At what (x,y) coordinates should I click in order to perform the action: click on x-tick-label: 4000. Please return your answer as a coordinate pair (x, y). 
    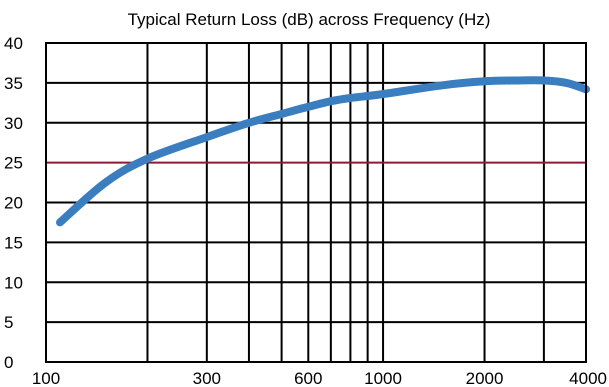
    Looking at the image, I should click on (588, 378).